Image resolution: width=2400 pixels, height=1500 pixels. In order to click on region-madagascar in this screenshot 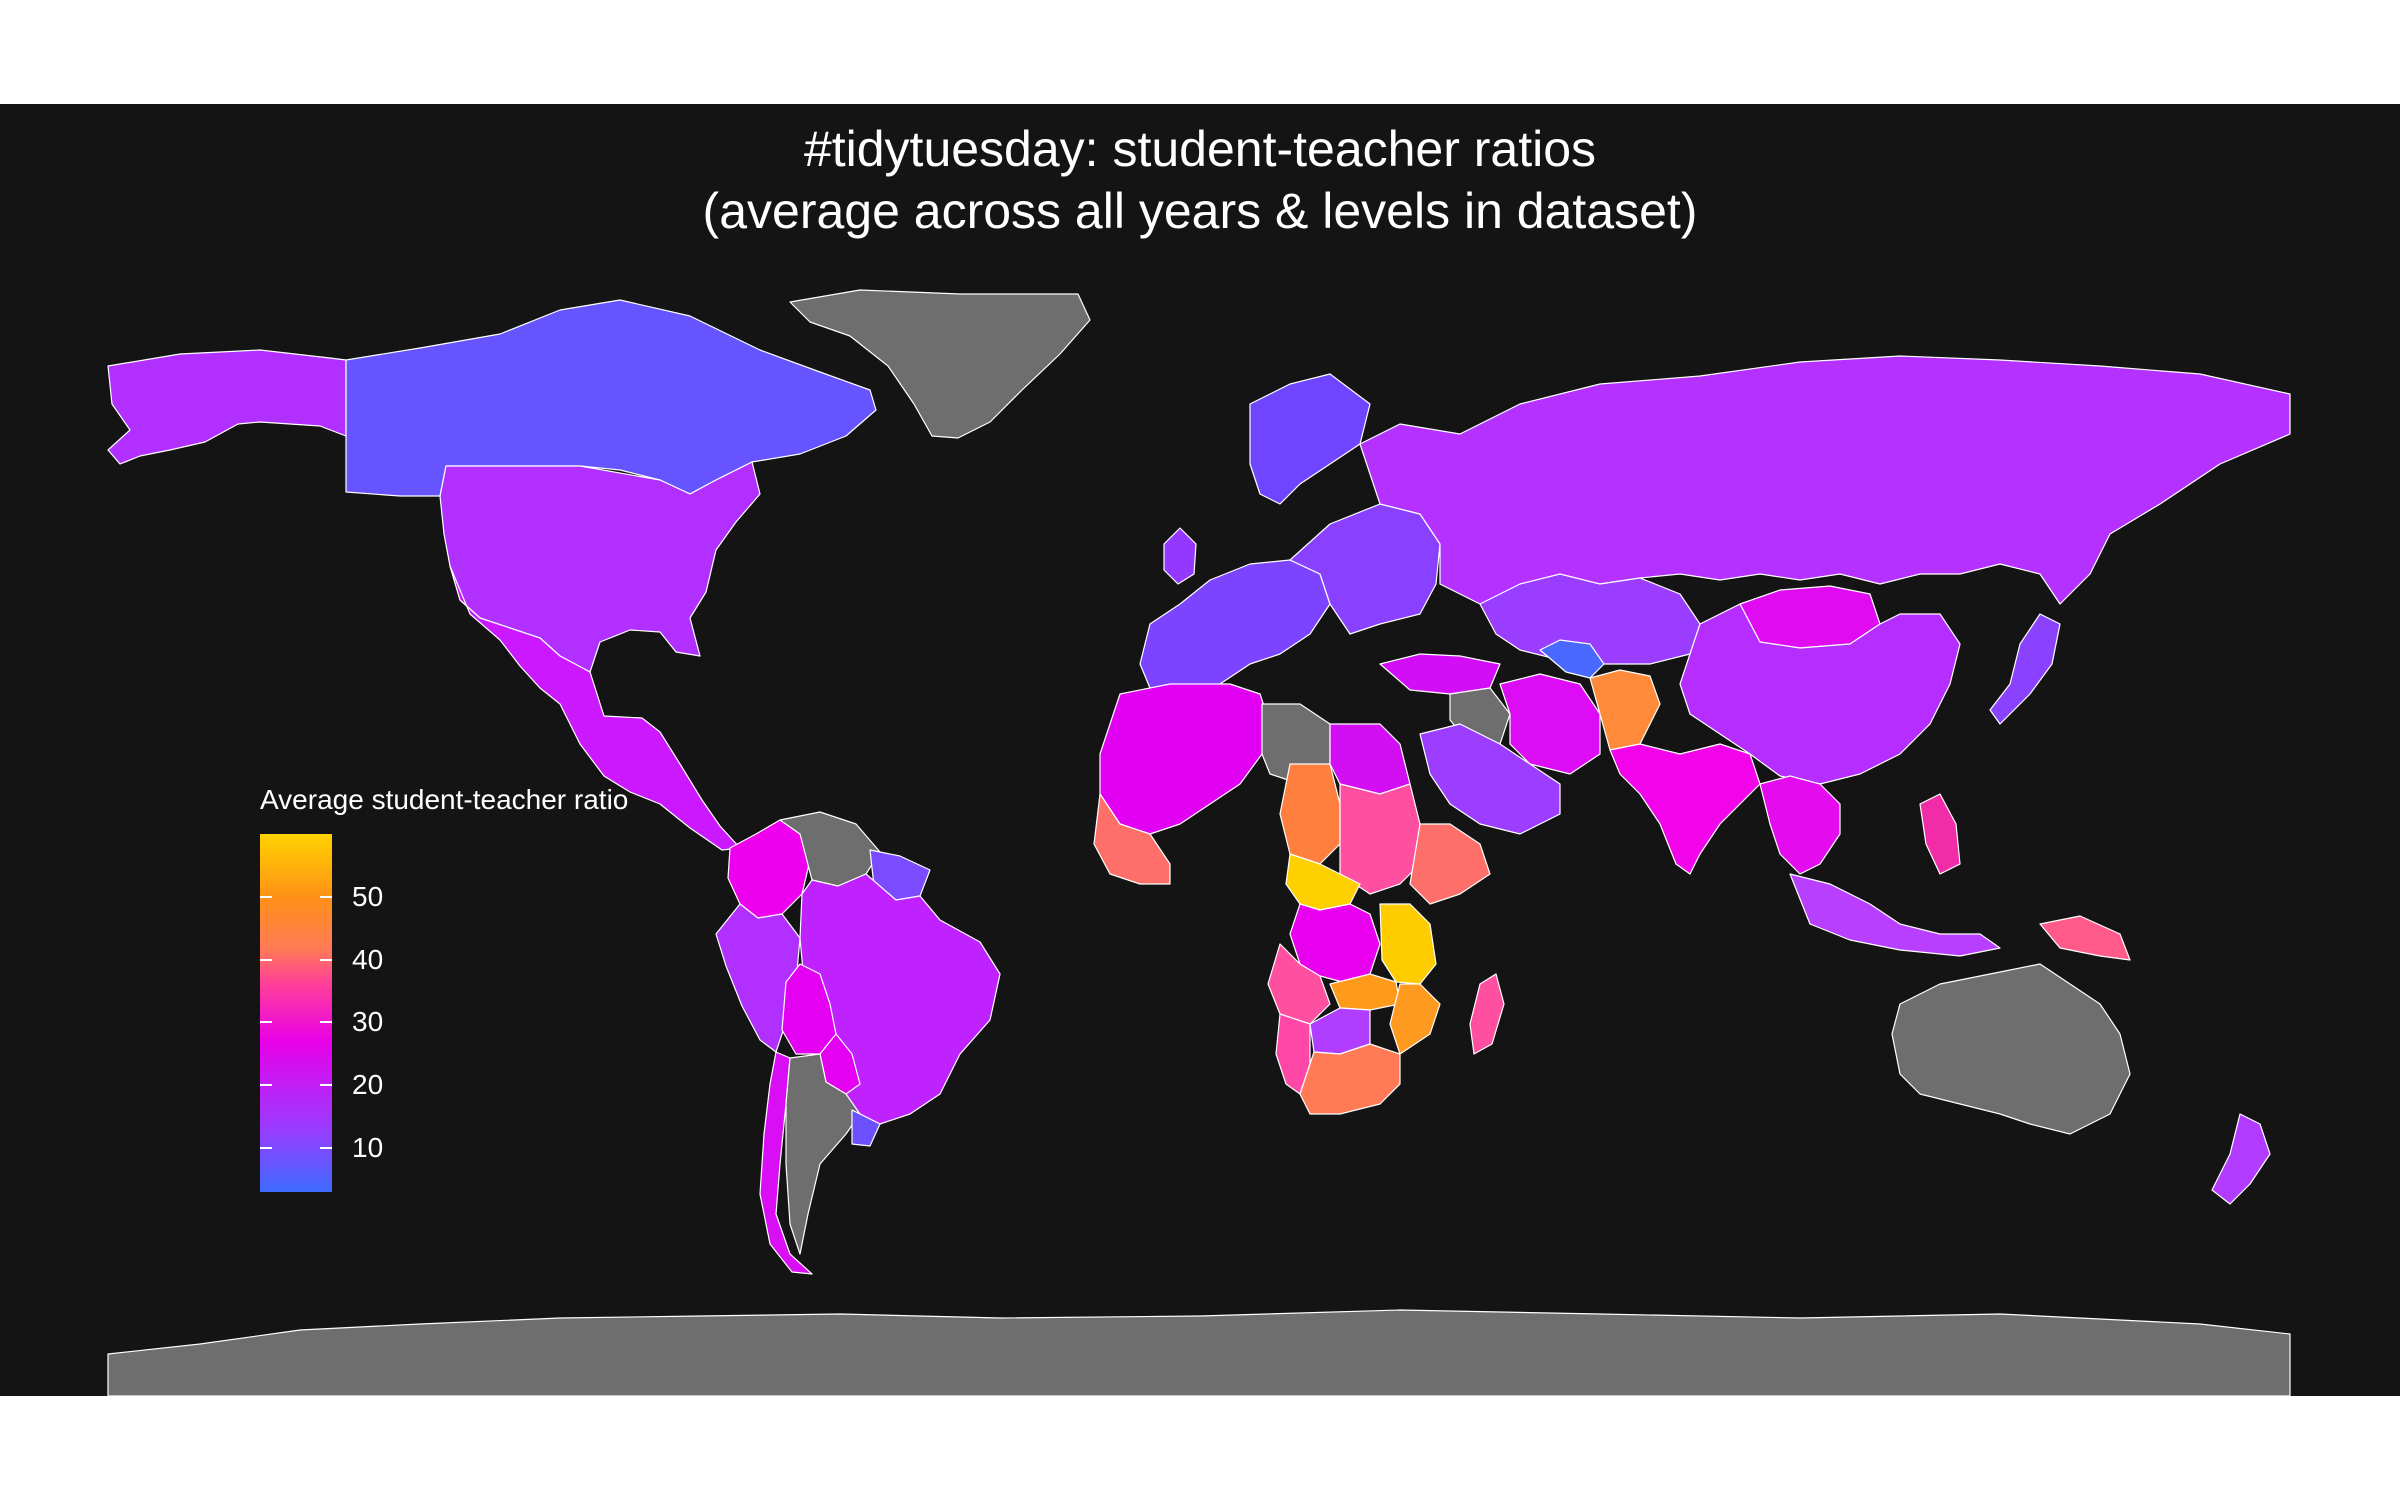, I will do `click(1487, 1014)`.